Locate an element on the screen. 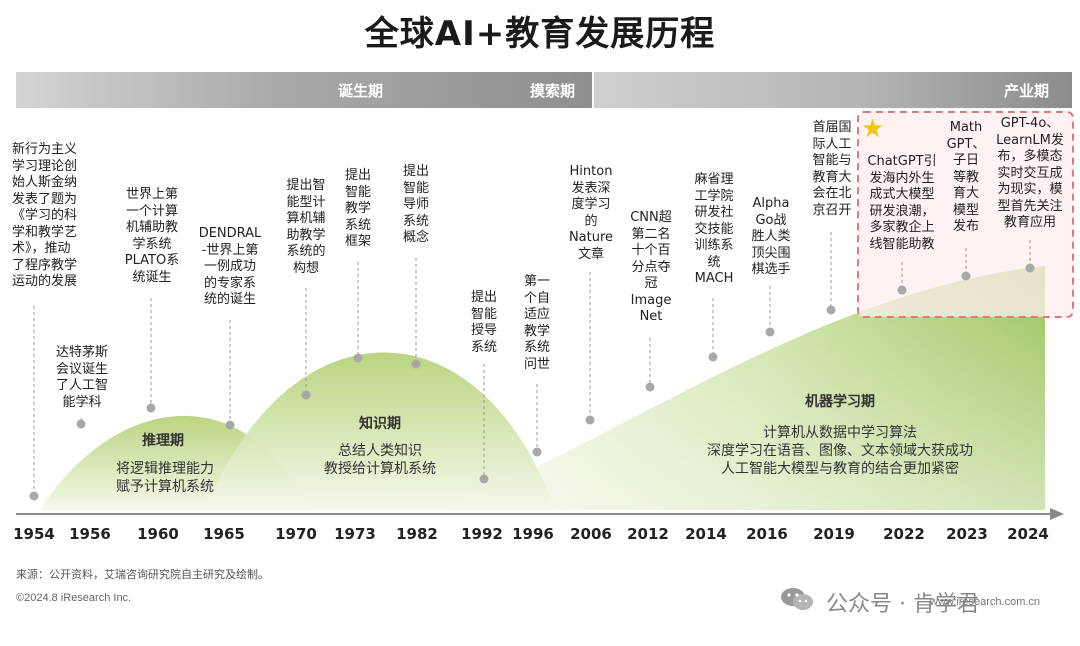 This screenshot has width=1080, height=646. period-desc: 将逻辑推理能力 赋予计算机系统 is located at coordinates (165, 478).